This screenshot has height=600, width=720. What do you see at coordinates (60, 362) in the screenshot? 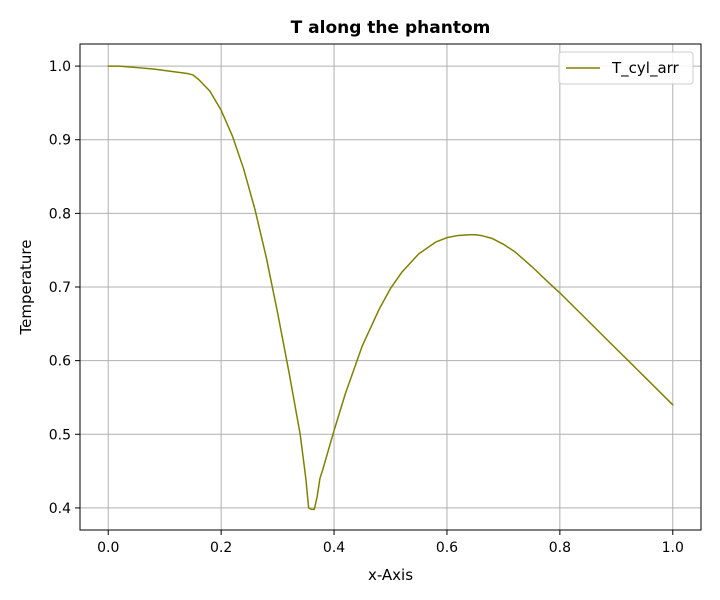
I see `y-tick-label: 0.6` at bounding box center [60, 362].